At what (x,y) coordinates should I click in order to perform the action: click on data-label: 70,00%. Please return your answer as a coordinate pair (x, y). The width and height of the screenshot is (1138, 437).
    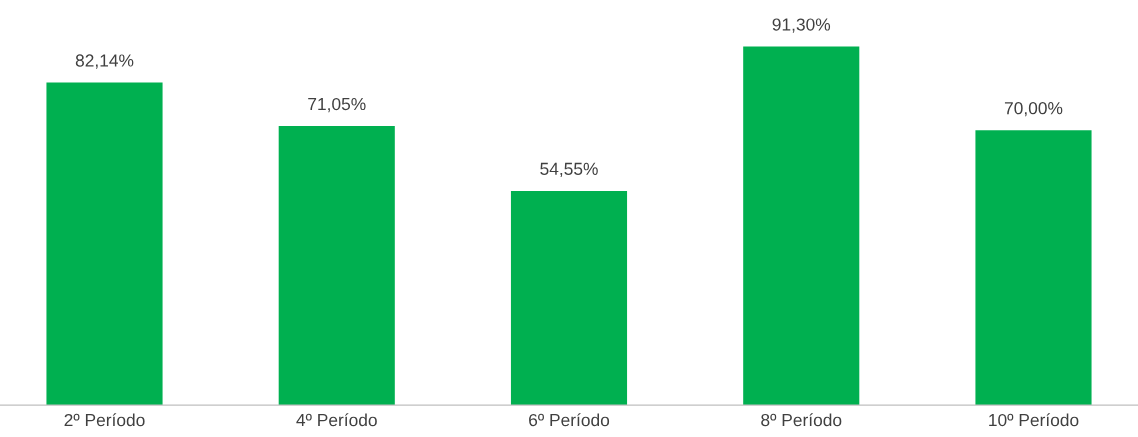
    Looking at the image, I should click on (1033, 109).